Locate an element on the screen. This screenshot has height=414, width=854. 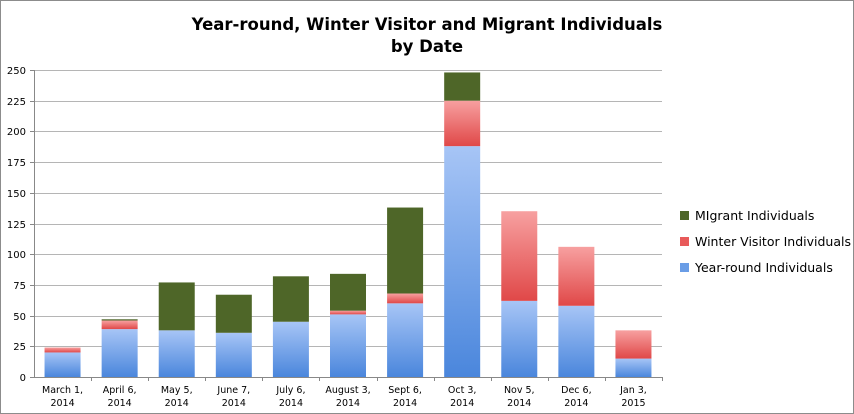
legend-item-migrant-individuals: MIgrant Individuals is located at coordinates (765, 215).